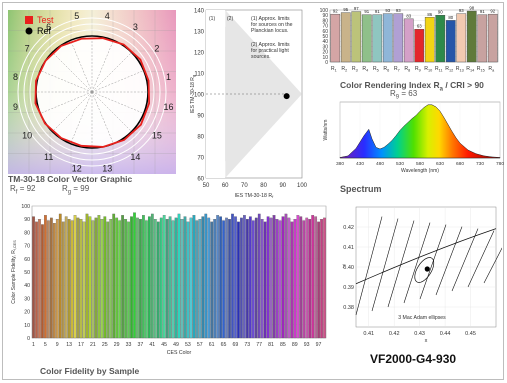 Image resolution: width=507 pixels, height=383 pixels. What do you see at coordinates (355, 69) in the screenshot?
I see `cri-category-label: R3` at bounding box center [355, 69].